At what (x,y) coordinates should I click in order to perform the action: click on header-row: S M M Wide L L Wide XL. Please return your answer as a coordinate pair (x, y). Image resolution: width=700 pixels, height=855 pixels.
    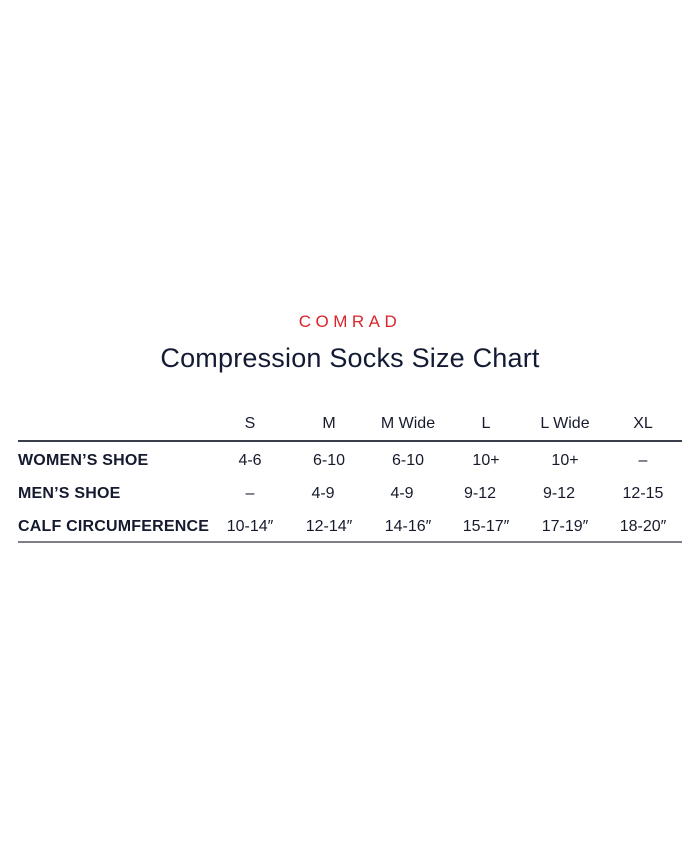
    Looking at the image, I should click on (350, 425).